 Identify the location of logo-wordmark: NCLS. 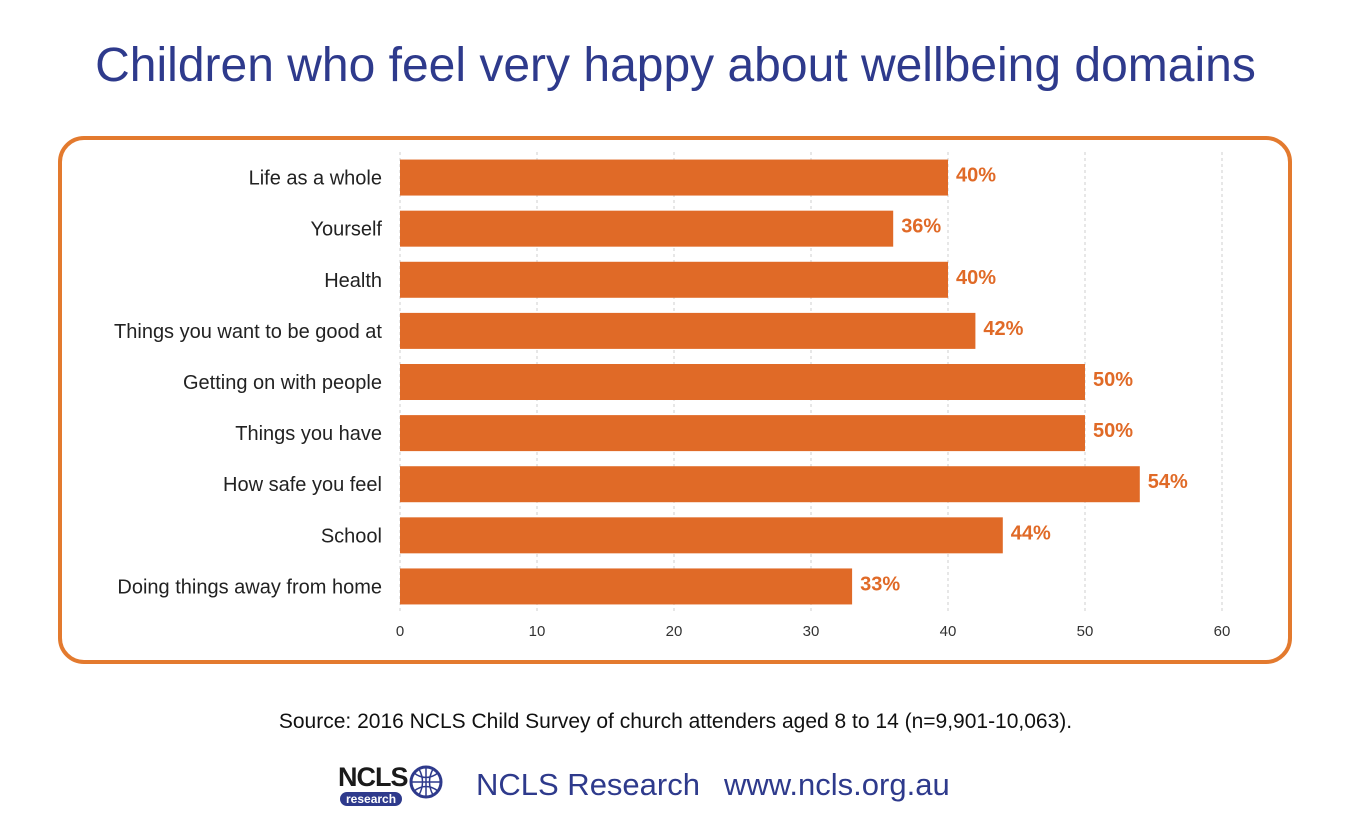
(373, 777).